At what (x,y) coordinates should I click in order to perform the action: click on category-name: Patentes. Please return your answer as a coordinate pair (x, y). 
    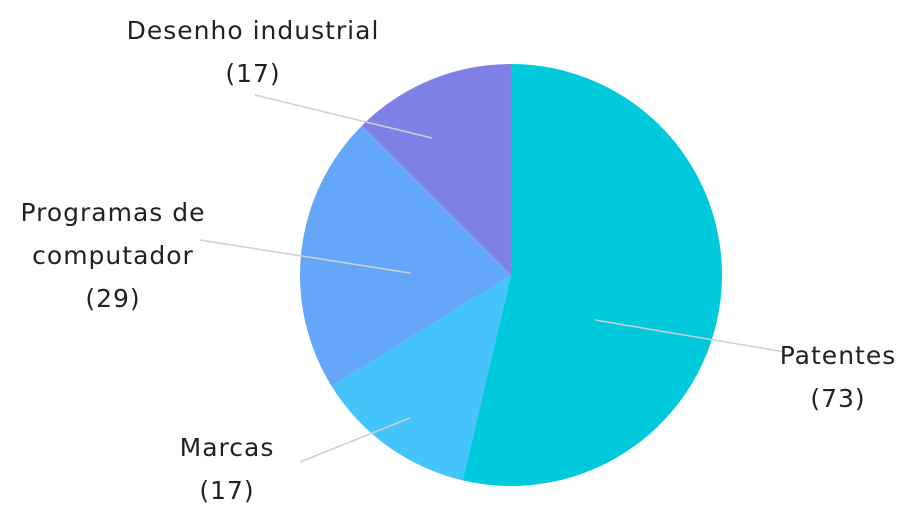
    Looking at the image, I should click on (838, 355).